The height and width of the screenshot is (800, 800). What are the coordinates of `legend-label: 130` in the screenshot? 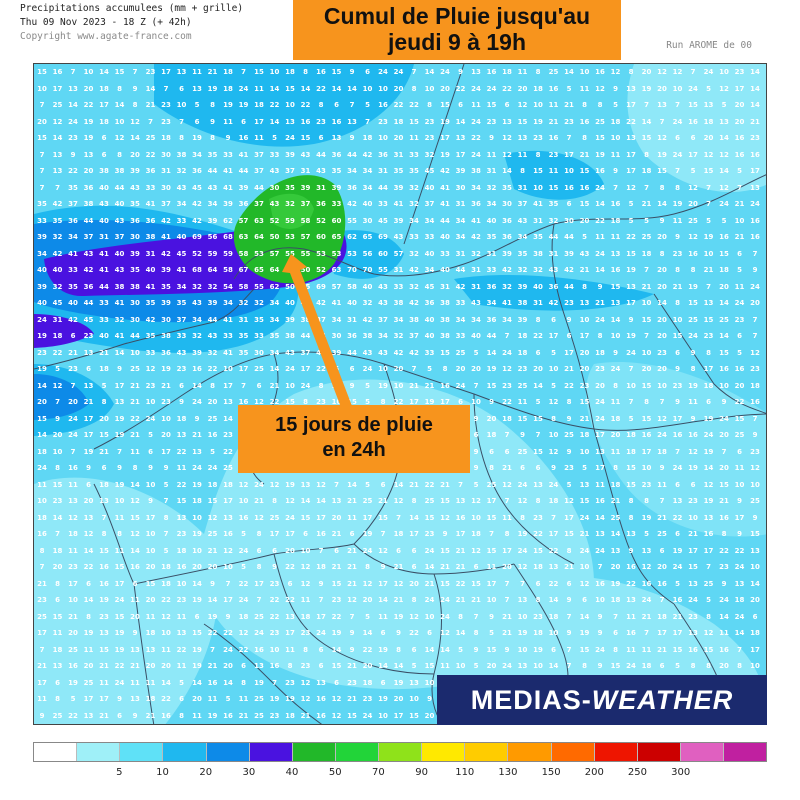 It's located at (508, 772).